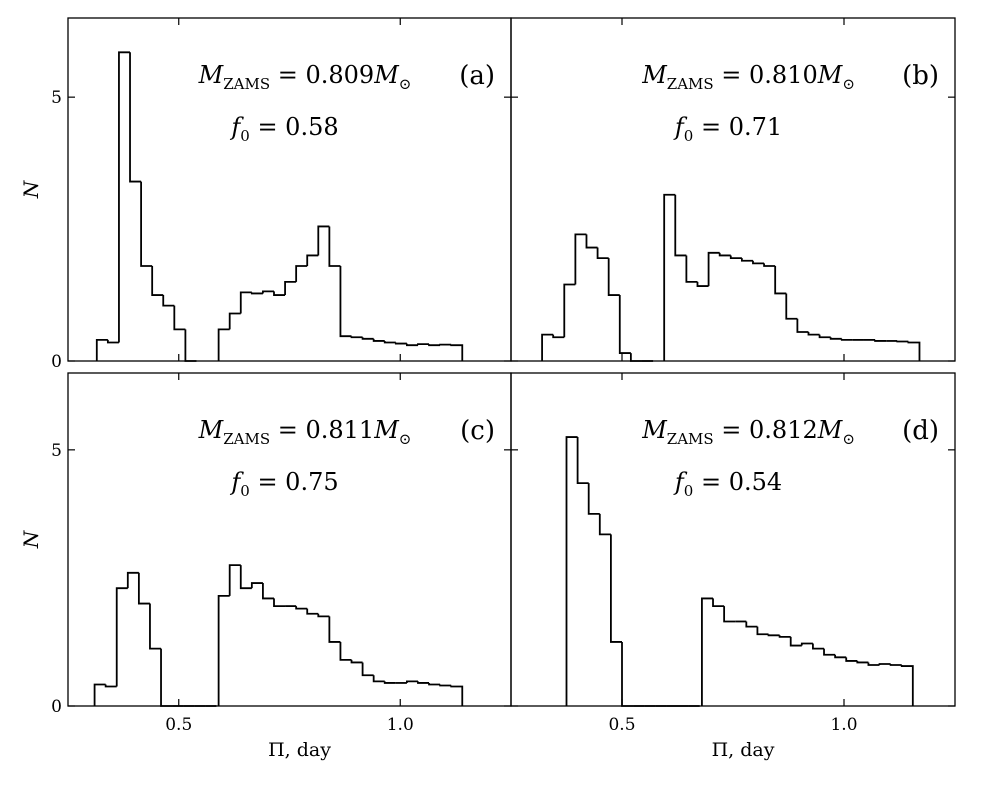 This screenshot has width=981, height=785. Describe the element at coordinates (920, 76) in the screenshot. I see `panel-label: (b)` at that location.